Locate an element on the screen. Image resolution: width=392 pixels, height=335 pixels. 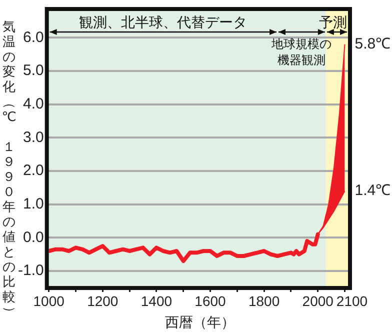
y-tick-label: 6.0 is located at coordinates (33, 37).